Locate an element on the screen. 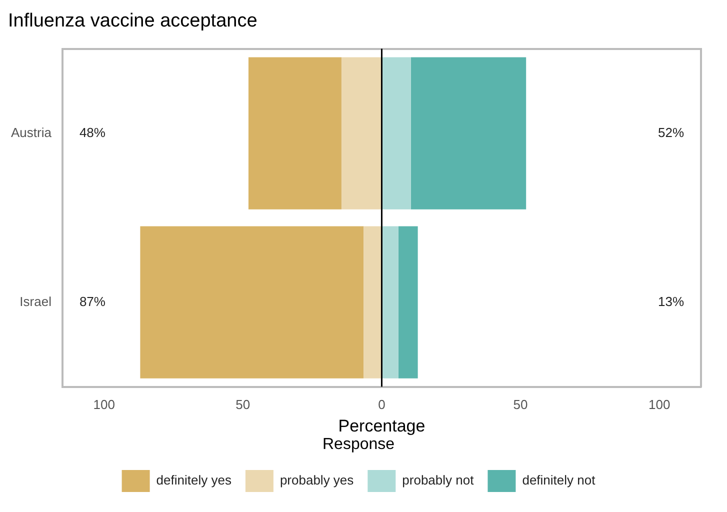 The width and height of the screenshot is (727, 512). legend-label: probably not is located at coordinates (438, 480).